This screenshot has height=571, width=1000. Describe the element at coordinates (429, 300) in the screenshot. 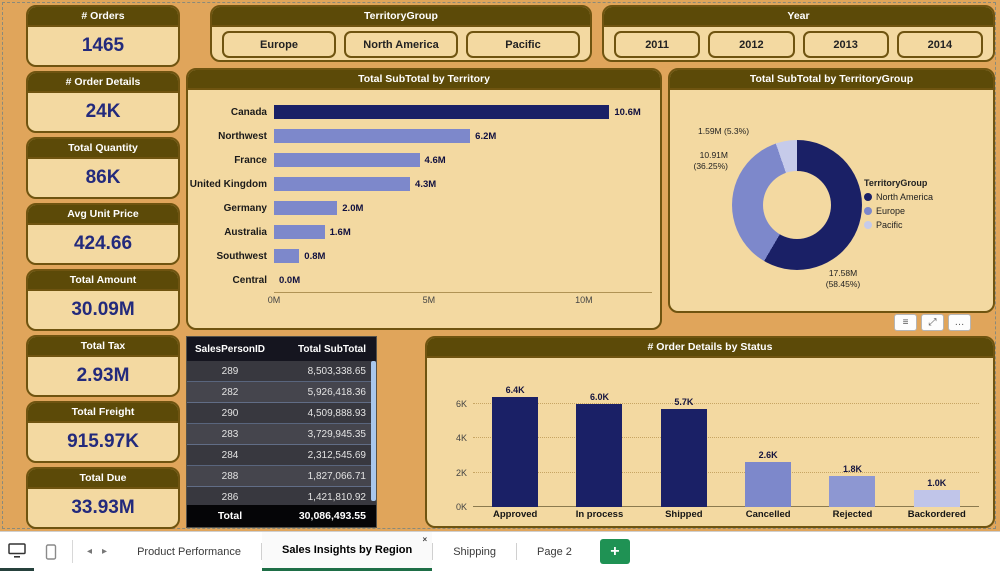

I see `x-axis-tick: 5M` at that location.